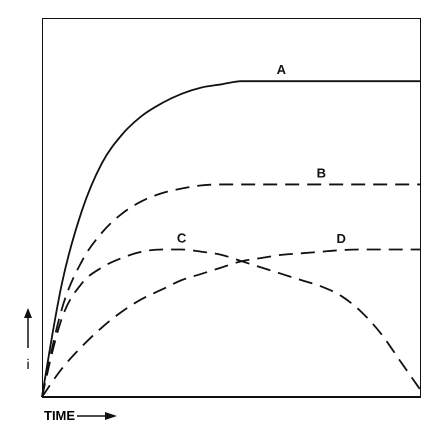 This screenshot has width=423, height=431. What do you see at coordinates (181, 238) in the screenshot?
I see `series-label: C` at bounding box center [181, 238].